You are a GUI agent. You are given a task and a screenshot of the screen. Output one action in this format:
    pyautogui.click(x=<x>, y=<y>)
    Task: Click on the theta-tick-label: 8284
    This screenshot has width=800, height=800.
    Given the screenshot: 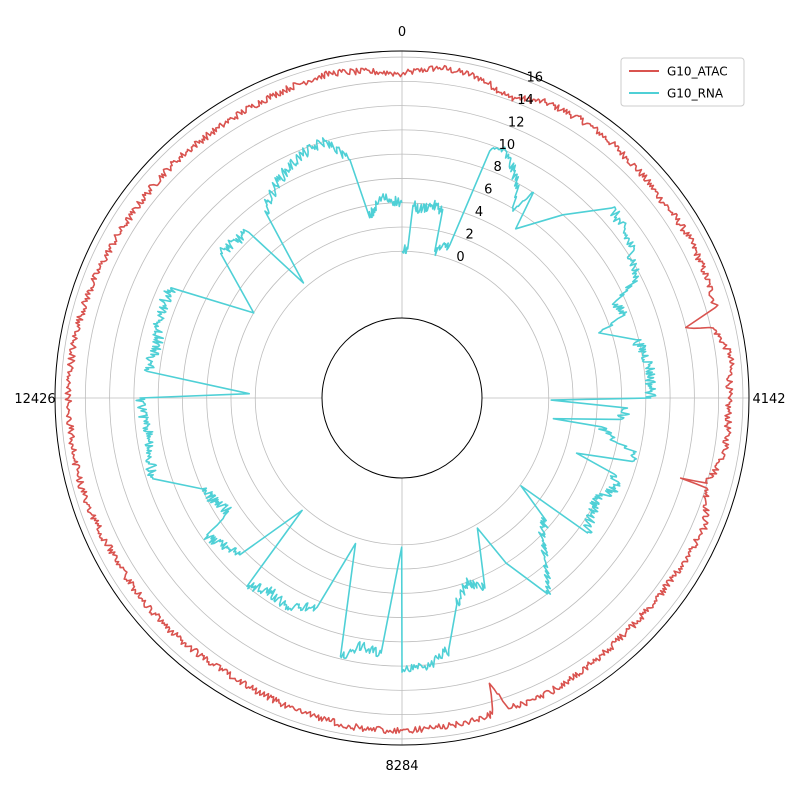 What is the action you would take?
    pyautogui.click(x=401, y=766)
    